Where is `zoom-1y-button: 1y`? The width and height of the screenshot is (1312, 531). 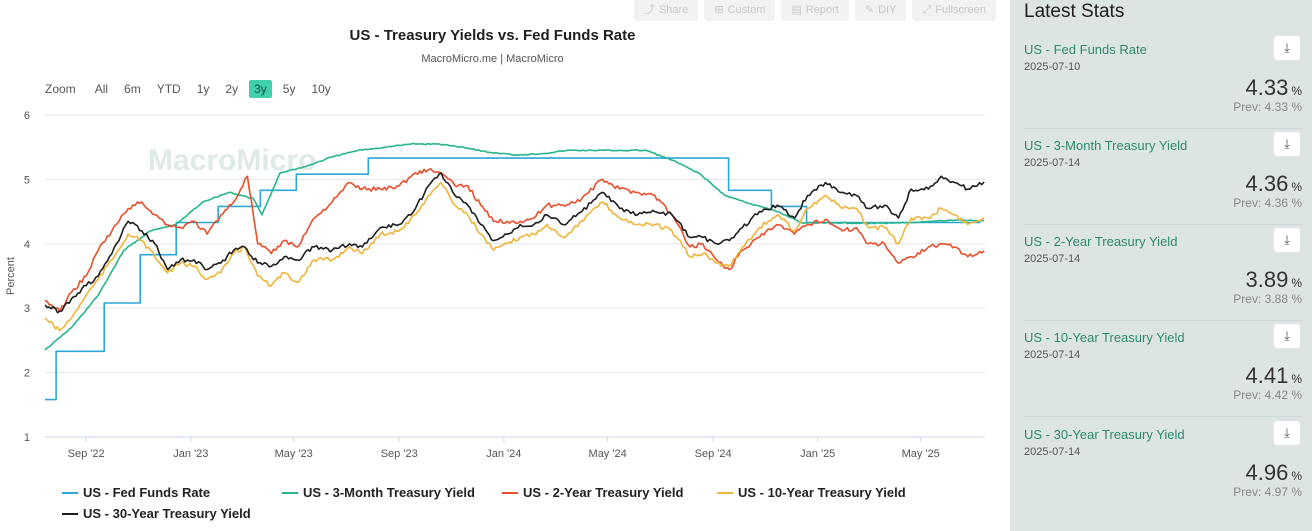 zoom-1y-button: 1y is located at coordinates (203, 89).